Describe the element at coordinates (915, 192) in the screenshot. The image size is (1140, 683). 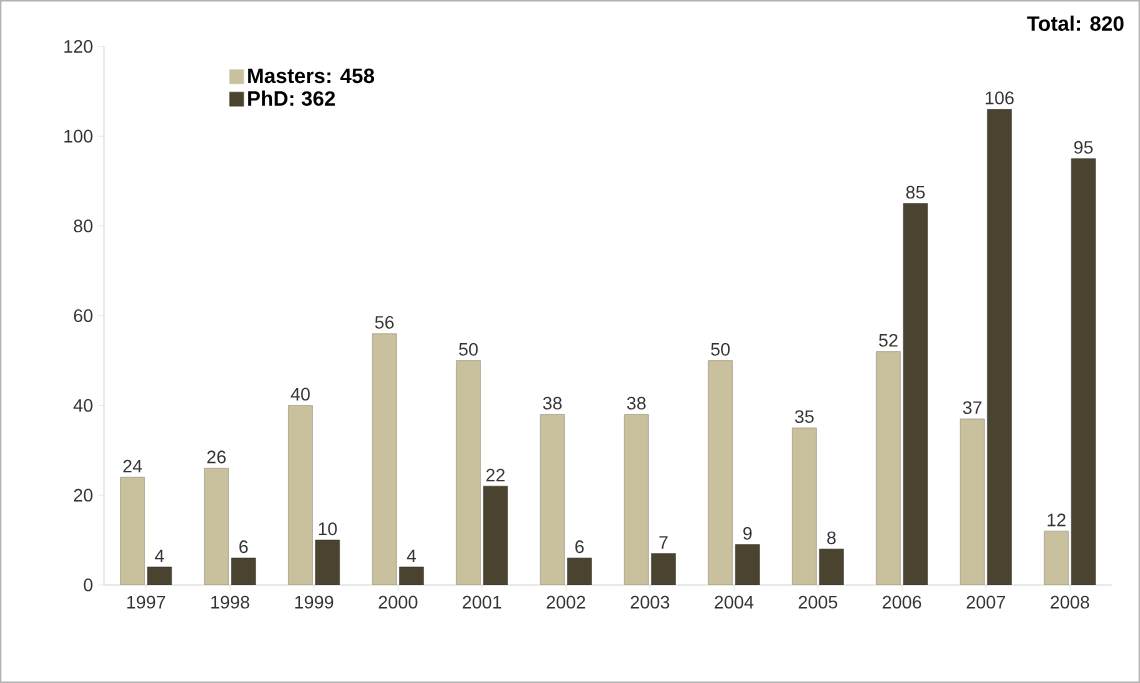
I see `data-label: 85` at that location.